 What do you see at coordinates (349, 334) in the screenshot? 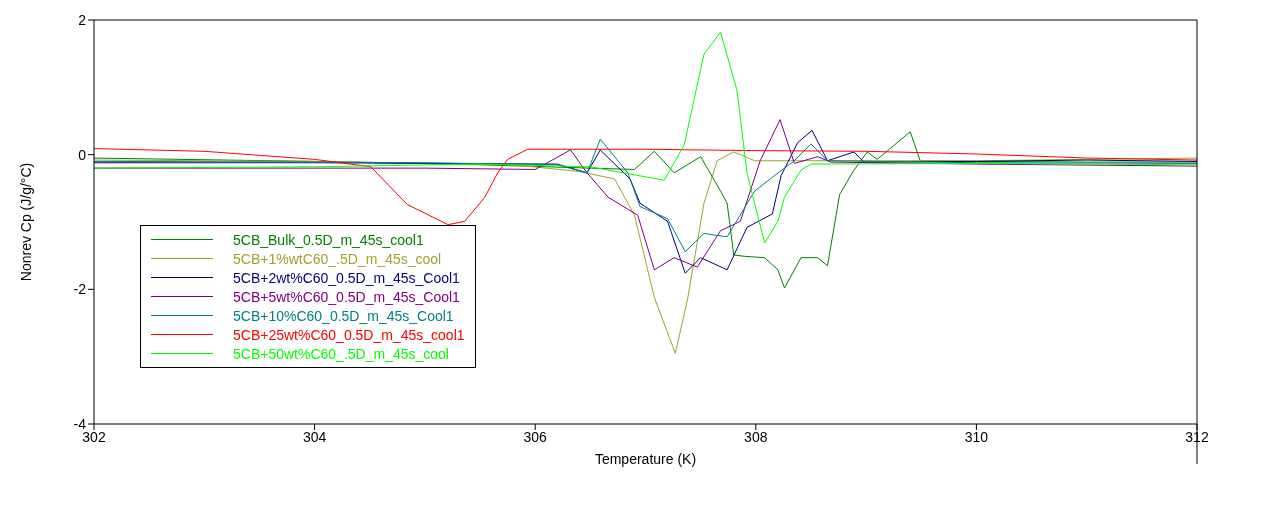
I see `legend-label: 5CB+25wt%C60_0.5D_m_45s_cool1` at bounding box center [349, 334].